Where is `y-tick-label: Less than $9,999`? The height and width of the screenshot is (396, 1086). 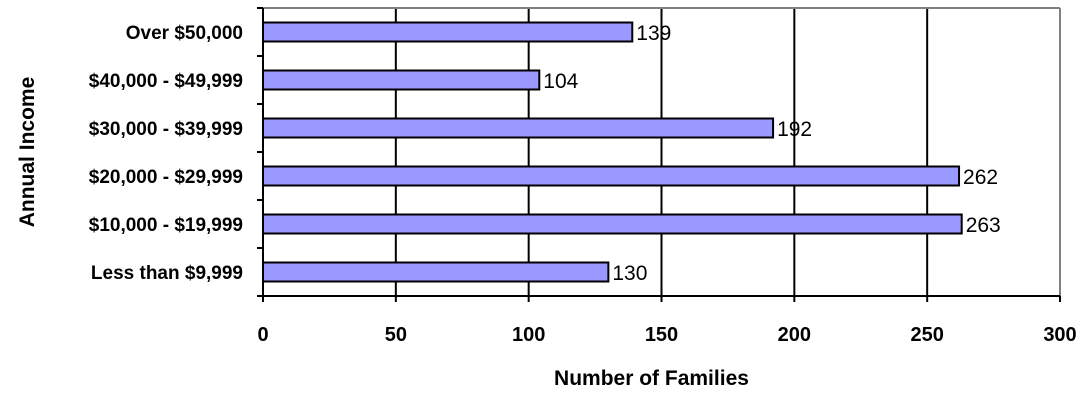 y-tick-label: Less than $9,999 is located at coordinates (167, 273).